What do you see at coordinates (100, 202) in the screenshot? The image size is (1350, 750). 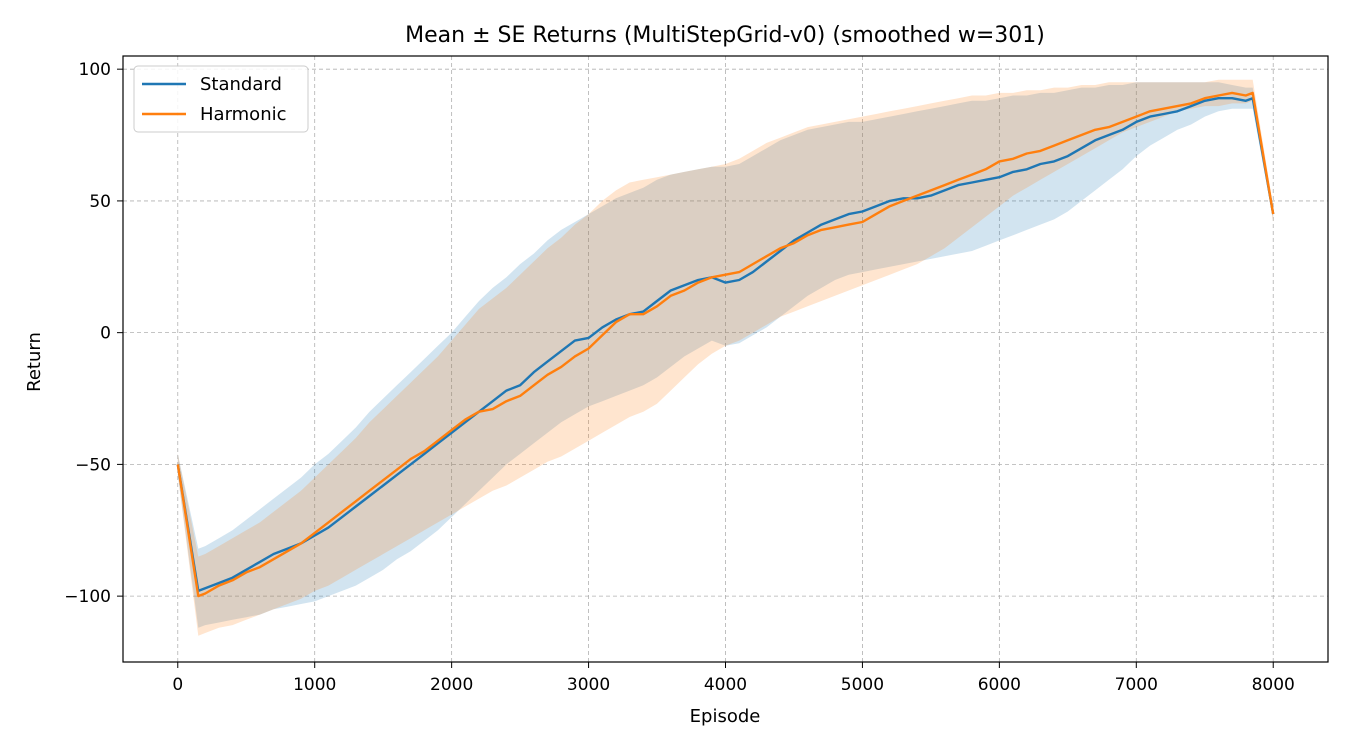 I see `y-tick-label: 50` at bounding box center [100, 202].